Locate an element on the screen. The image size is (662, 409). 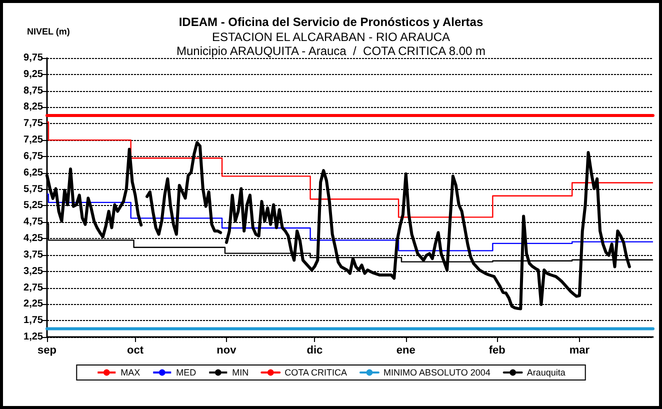
y-tick-label: 9,75 is located at coordinates (34, 58).